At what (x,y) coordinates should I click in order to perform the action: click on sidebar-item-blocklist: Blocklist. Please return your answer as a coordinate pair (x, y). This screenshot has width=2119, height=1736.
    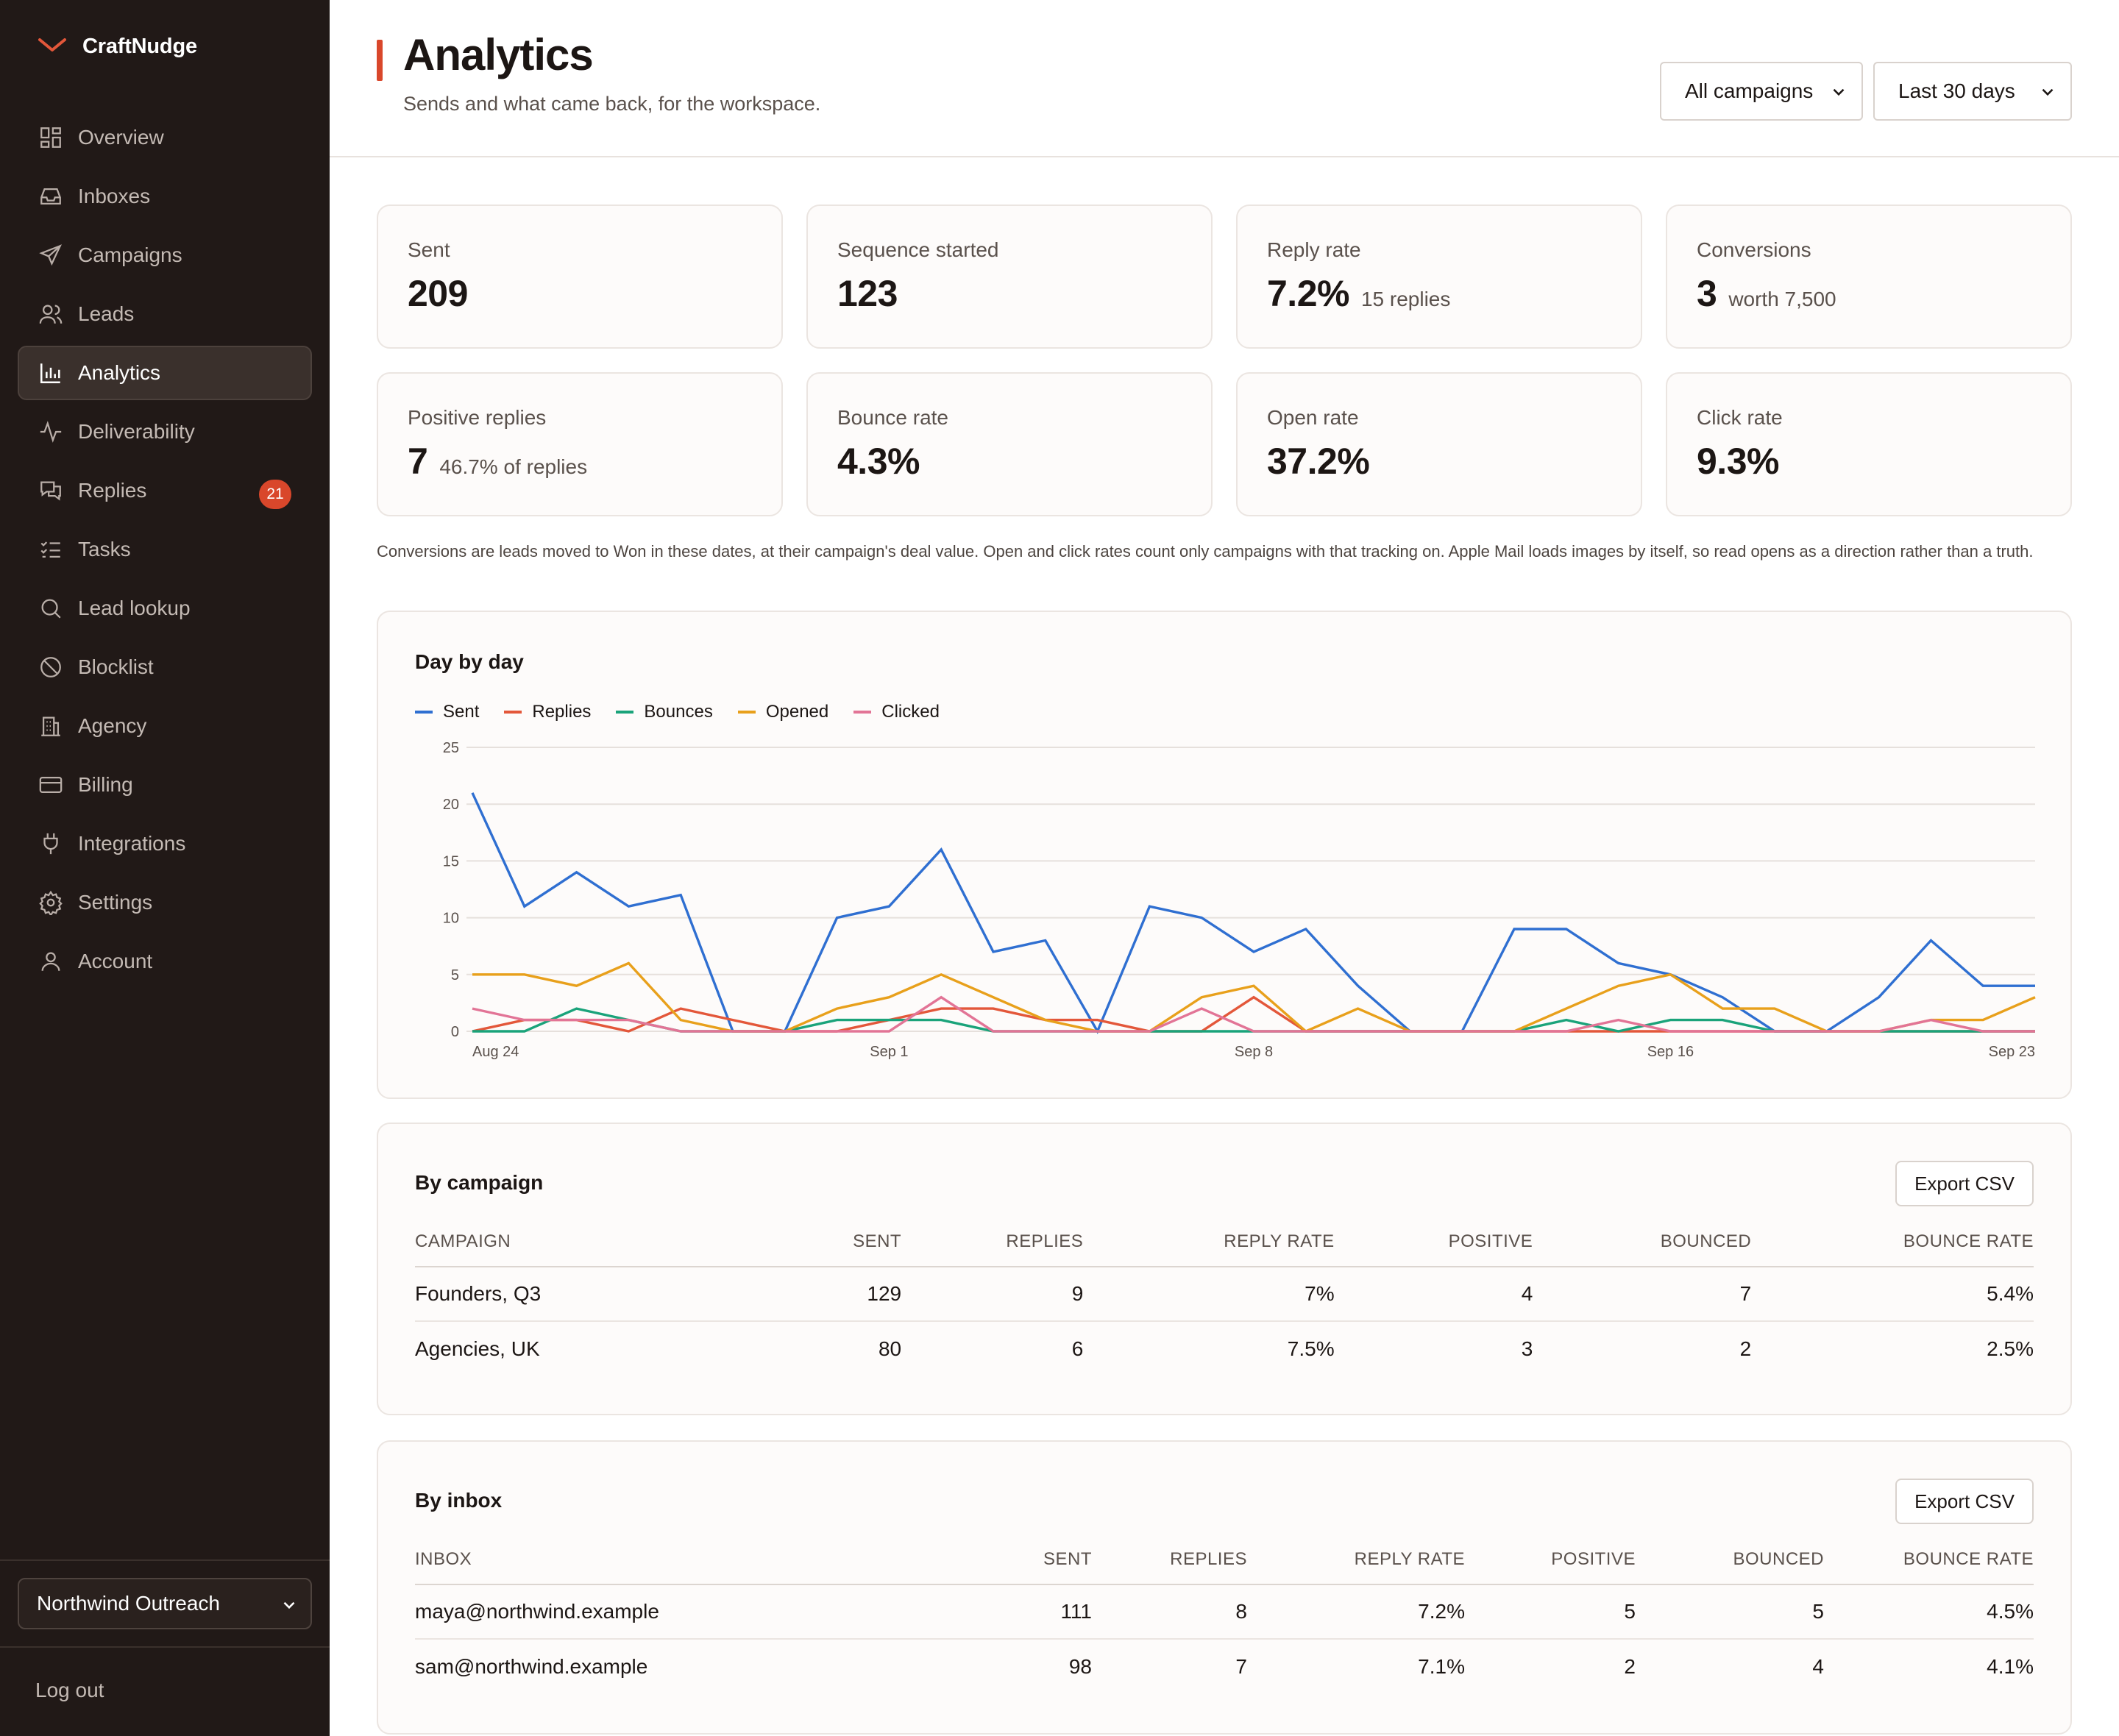
    Looking at the image, I should click on (165, 667).